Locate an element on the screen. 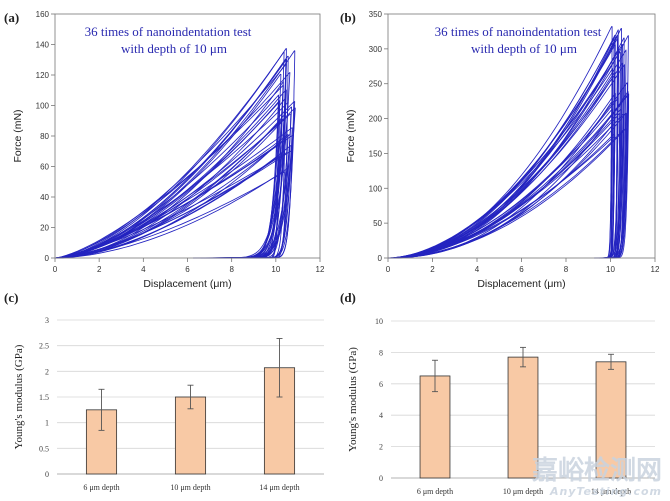  y-tick-label: 3 is located at coordinates (47, 320).